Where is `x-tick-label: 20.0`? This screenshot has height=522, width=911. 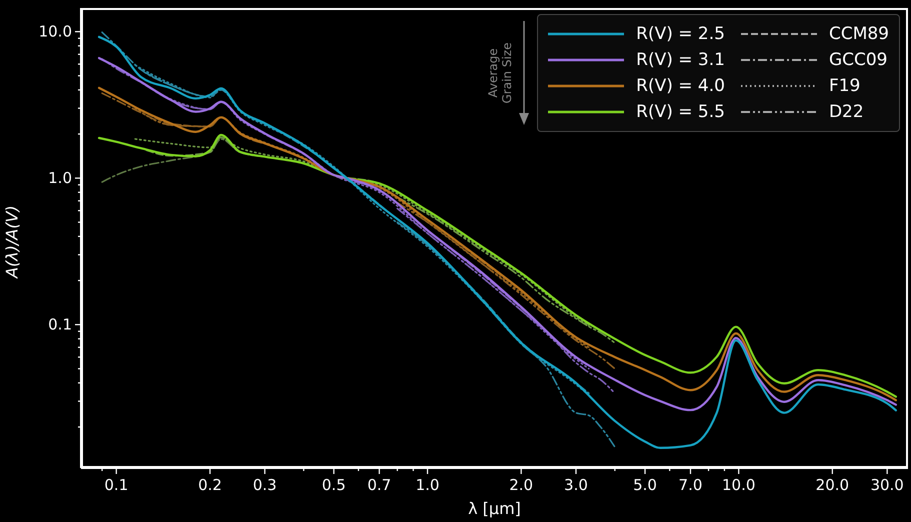
x-tick-label: 20.0 is located at coordinates (833, 485).